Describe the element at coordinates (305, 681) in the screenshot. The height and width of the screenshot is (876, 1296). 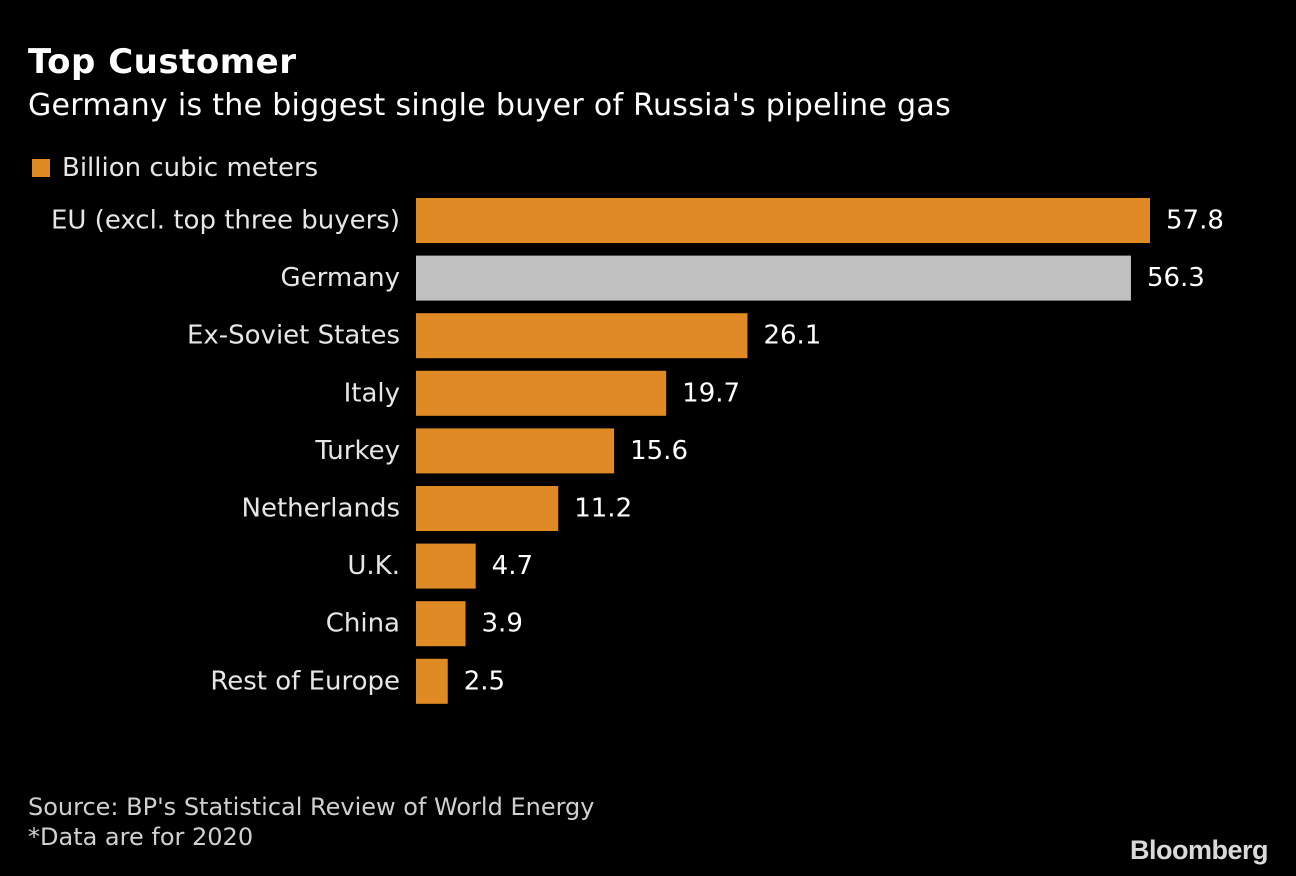
I see `category-label: Rest of Europe` at that location.